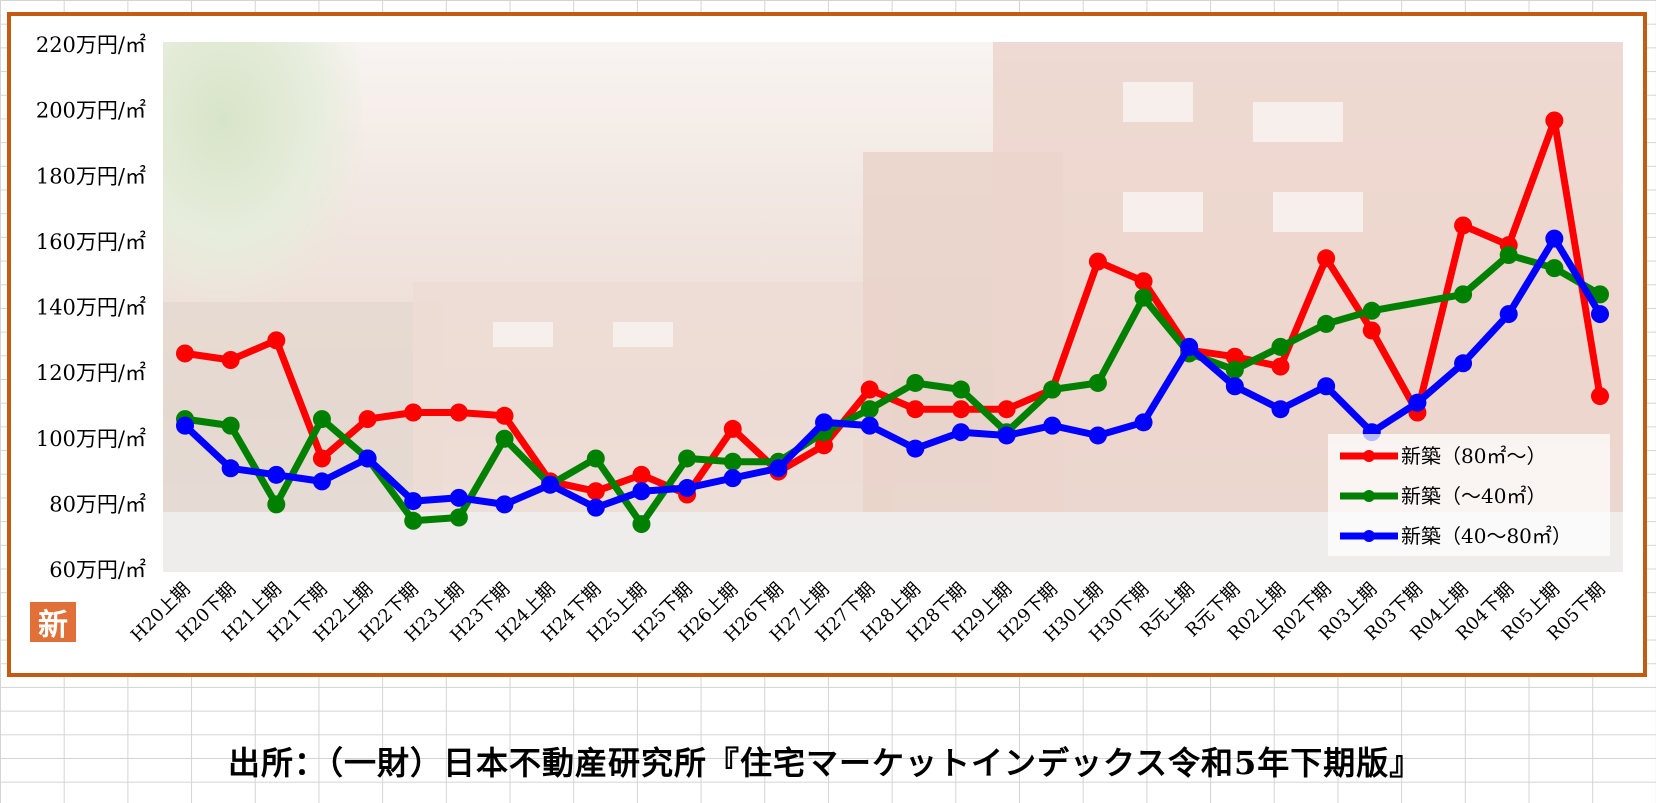 This screenshot has width=1656, height=803. What do you see at coordinates (263, 172) in the screenshot?
I see `tree-foliage` at bounding box center [263, 172].